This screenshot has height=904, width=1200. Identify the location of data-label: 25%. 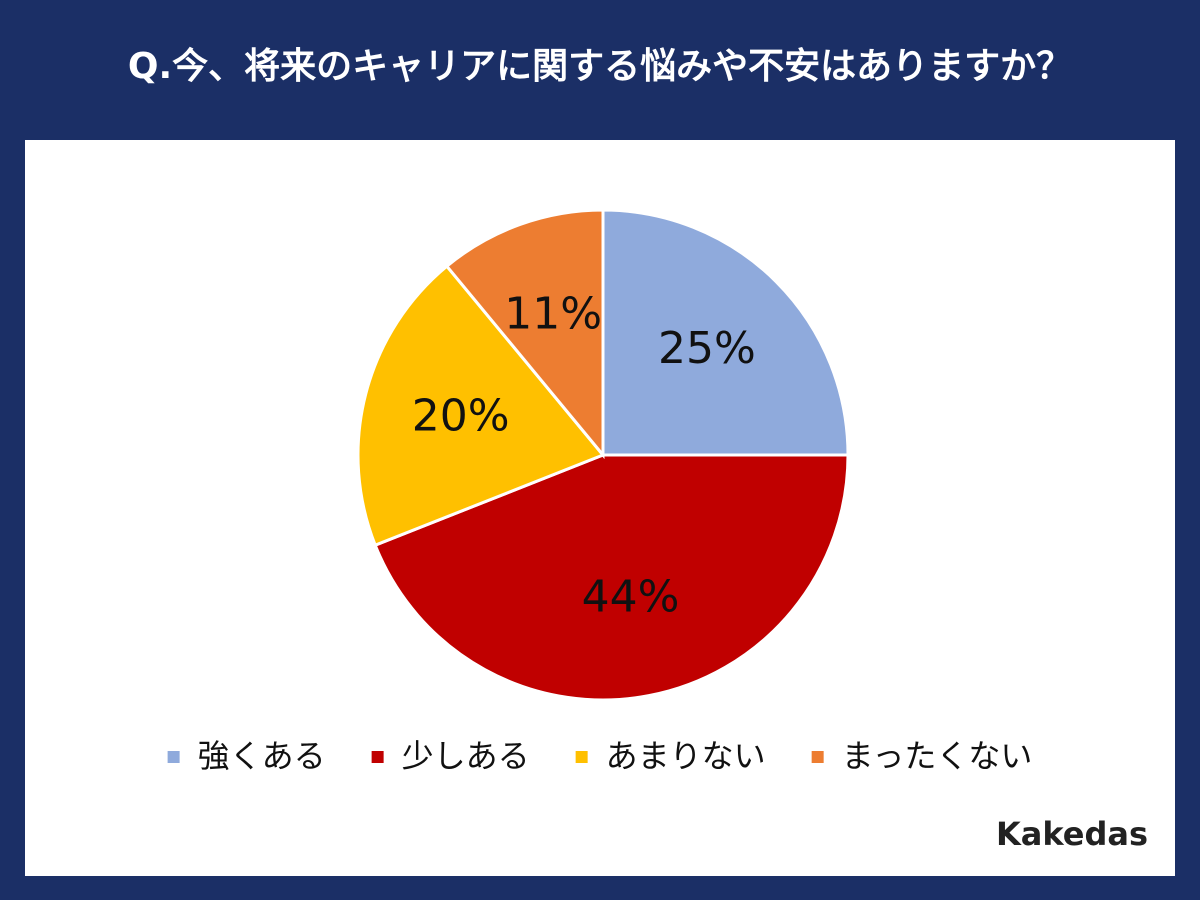
(707, 348).